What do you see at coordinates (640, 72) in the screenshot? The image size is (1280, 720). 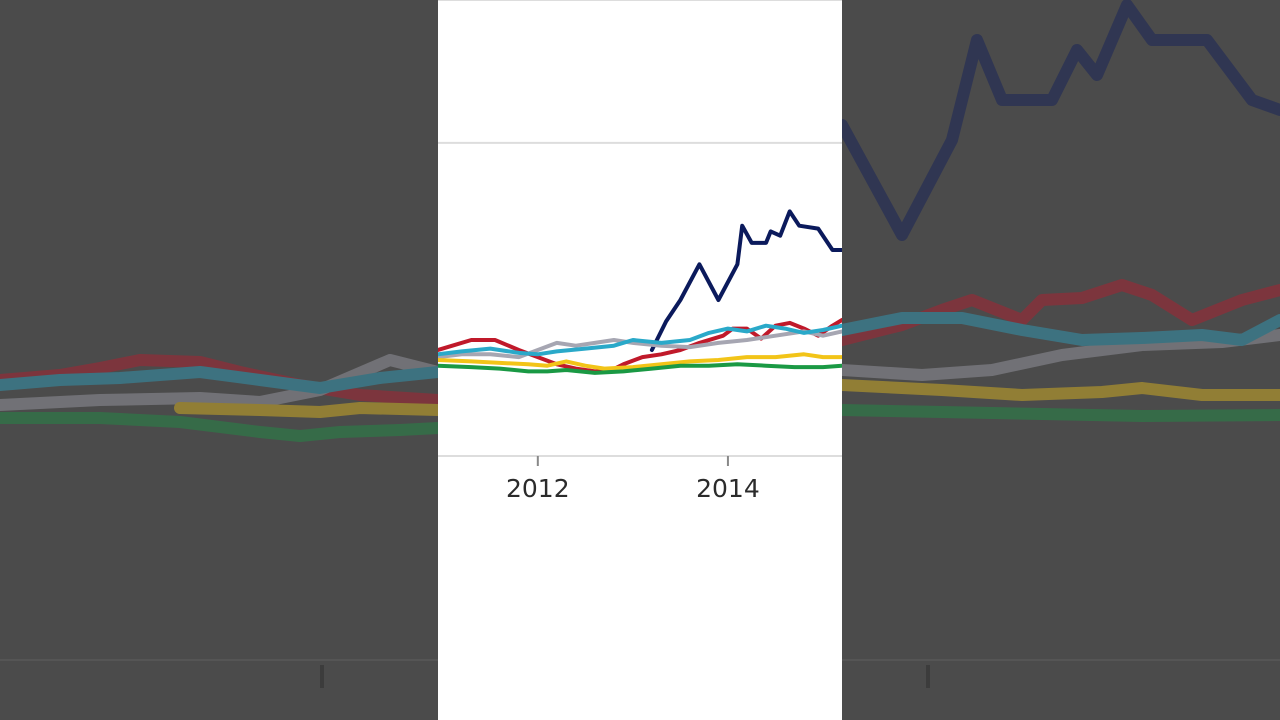 I see `gridlines` at bounding box center [640, 72].